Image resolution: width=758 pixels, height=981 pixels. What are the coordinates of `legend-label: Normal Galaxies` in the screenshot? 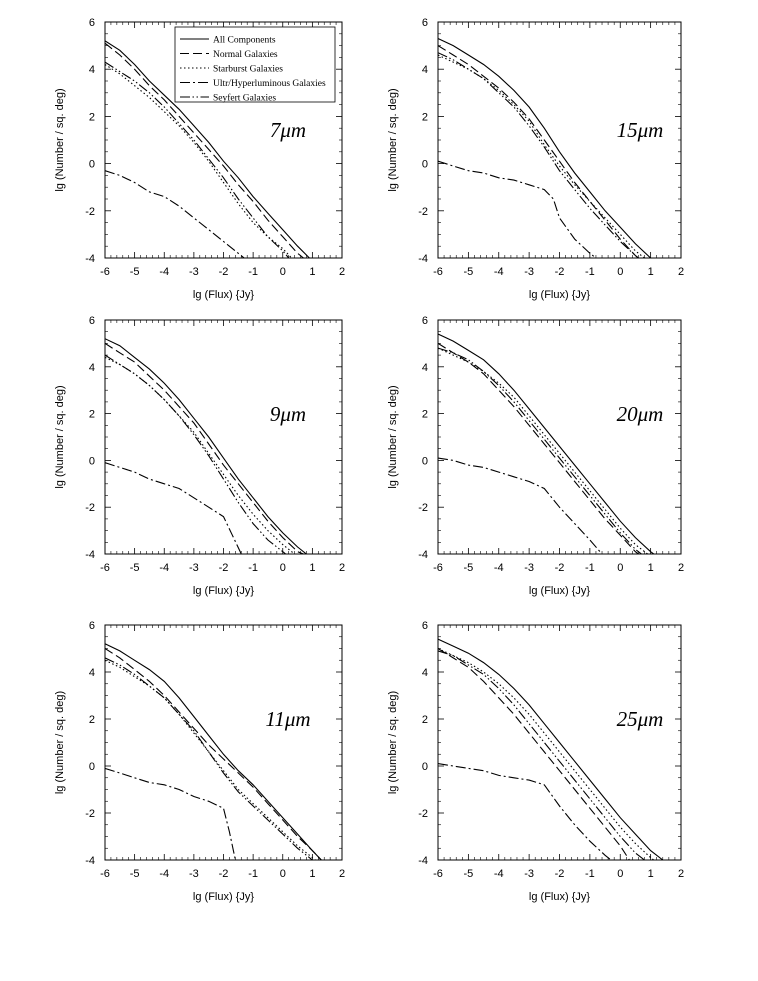 It's located at (245, 55).